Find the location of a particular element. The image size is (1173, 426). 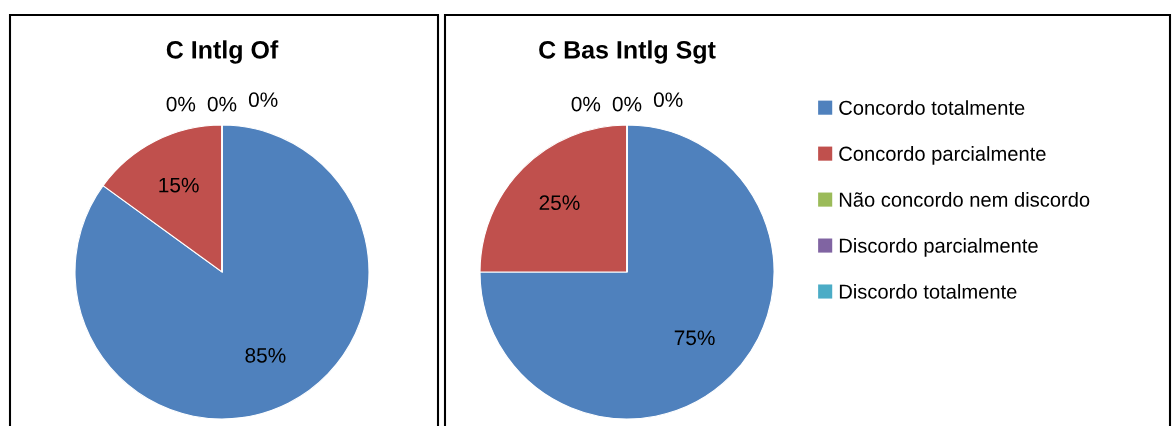

chart-title: C Bas Intlg Sgt is located at coordinates (627, 52).